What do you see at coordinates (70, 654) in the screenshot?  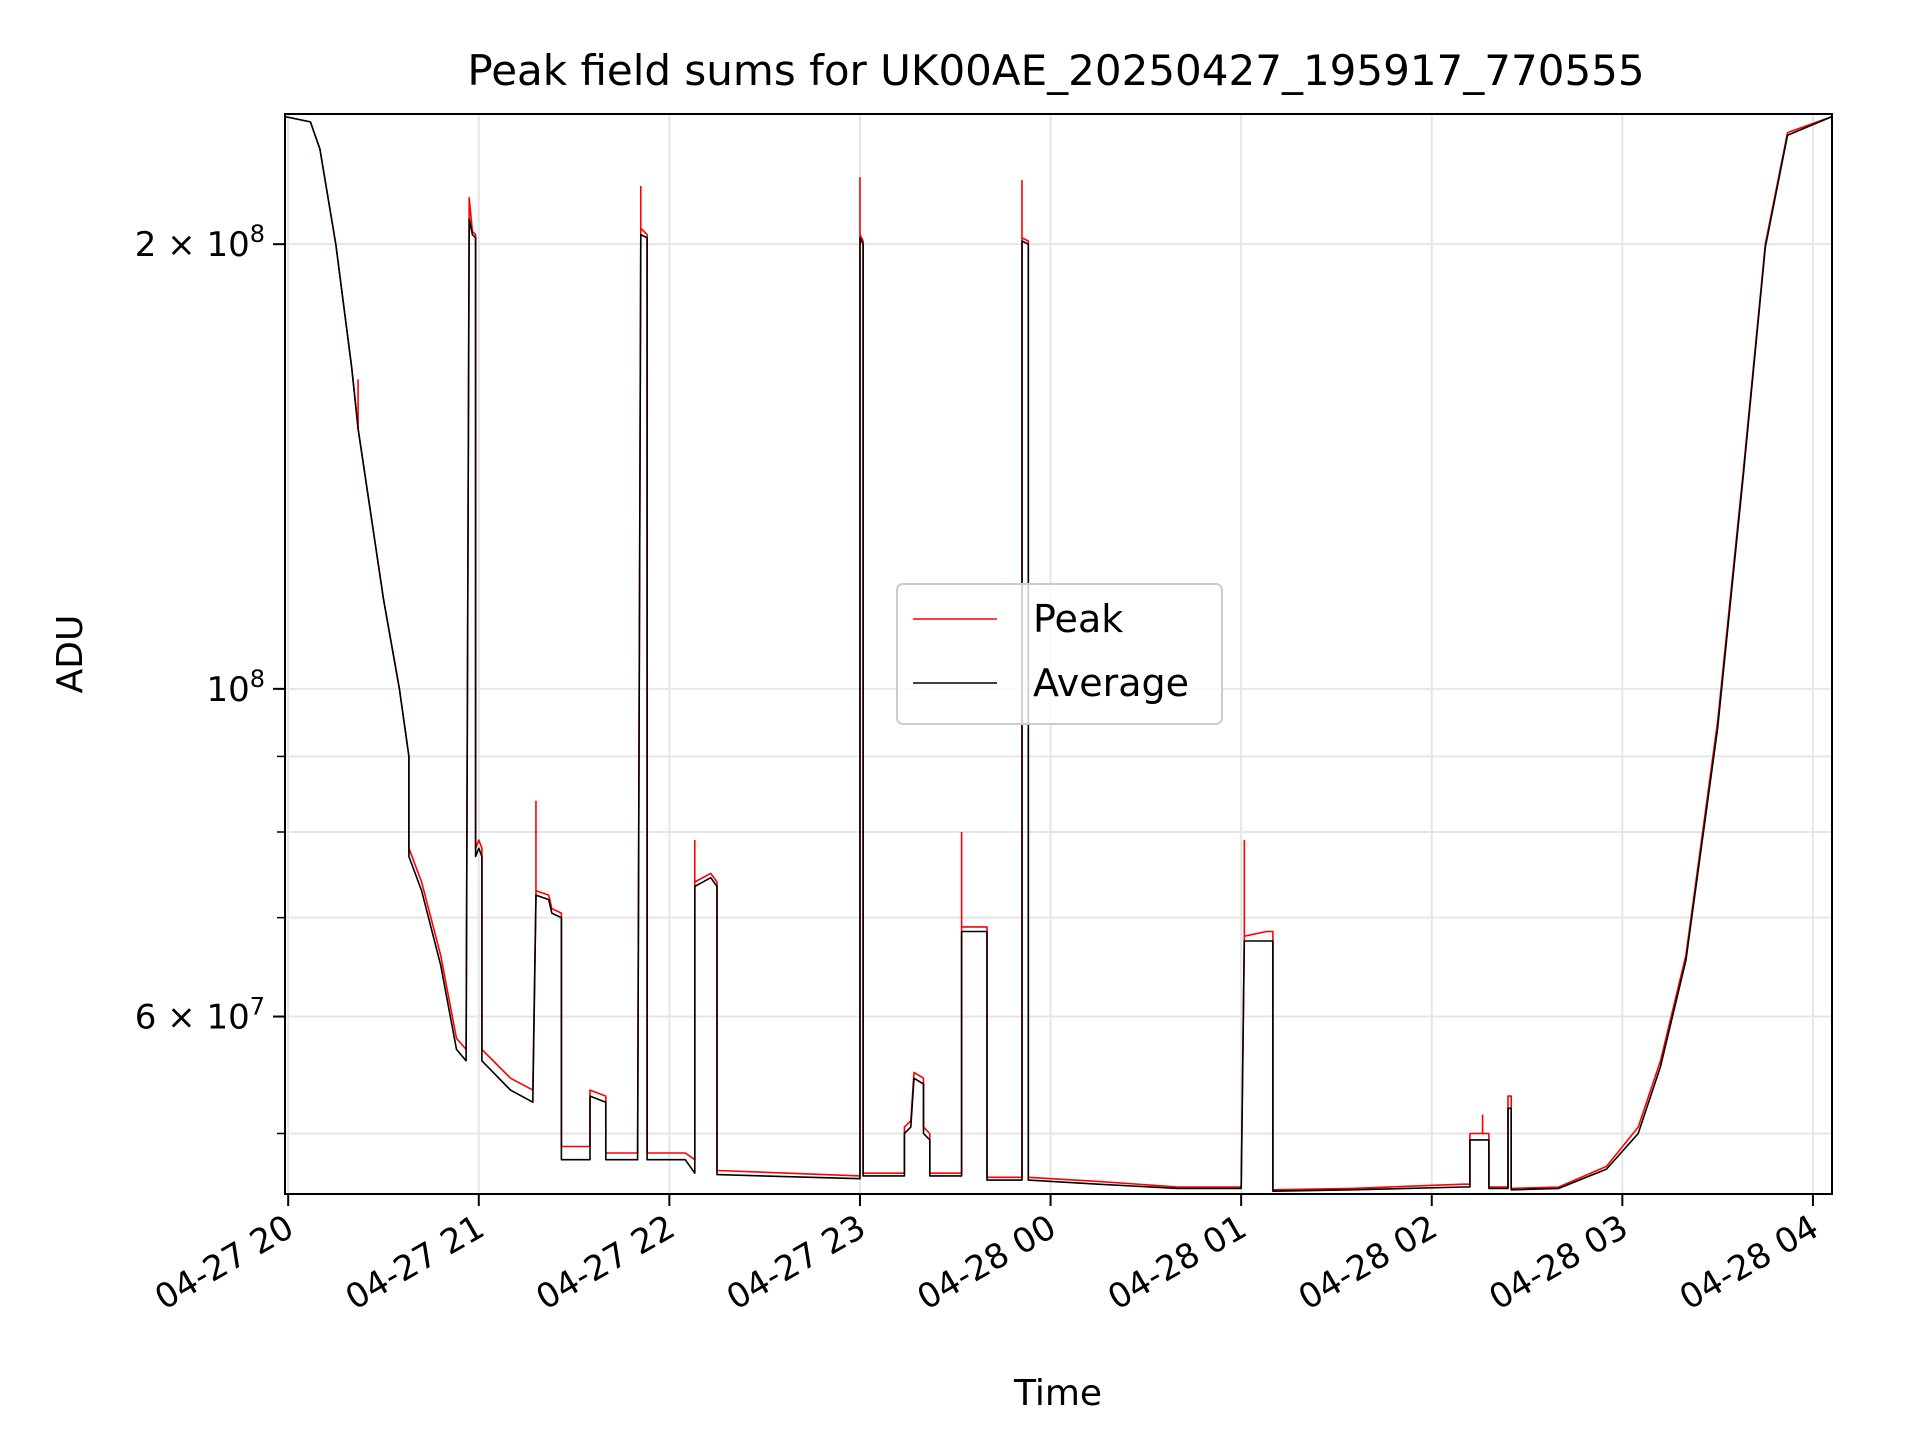 I see `y-axis-label: ADU` at bounding box center [70, 654].